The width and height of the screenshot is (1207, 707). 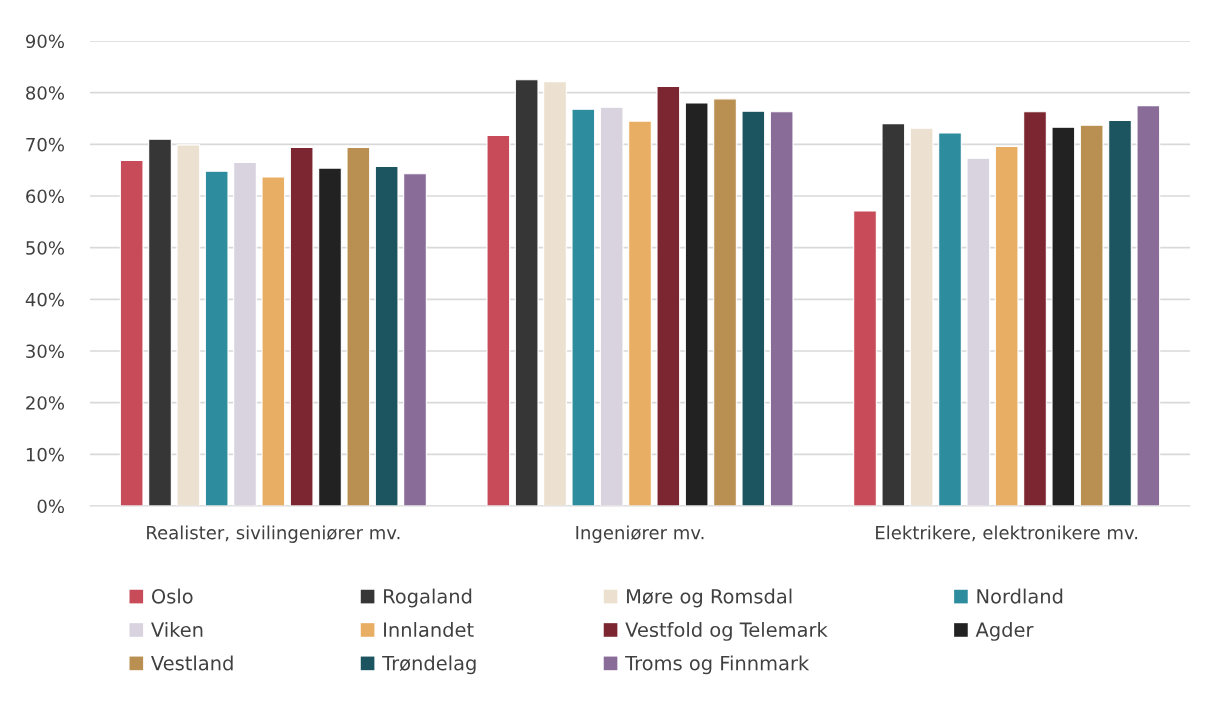 I want to click on y-tick-label: 30%, so click(x=45, y=351).